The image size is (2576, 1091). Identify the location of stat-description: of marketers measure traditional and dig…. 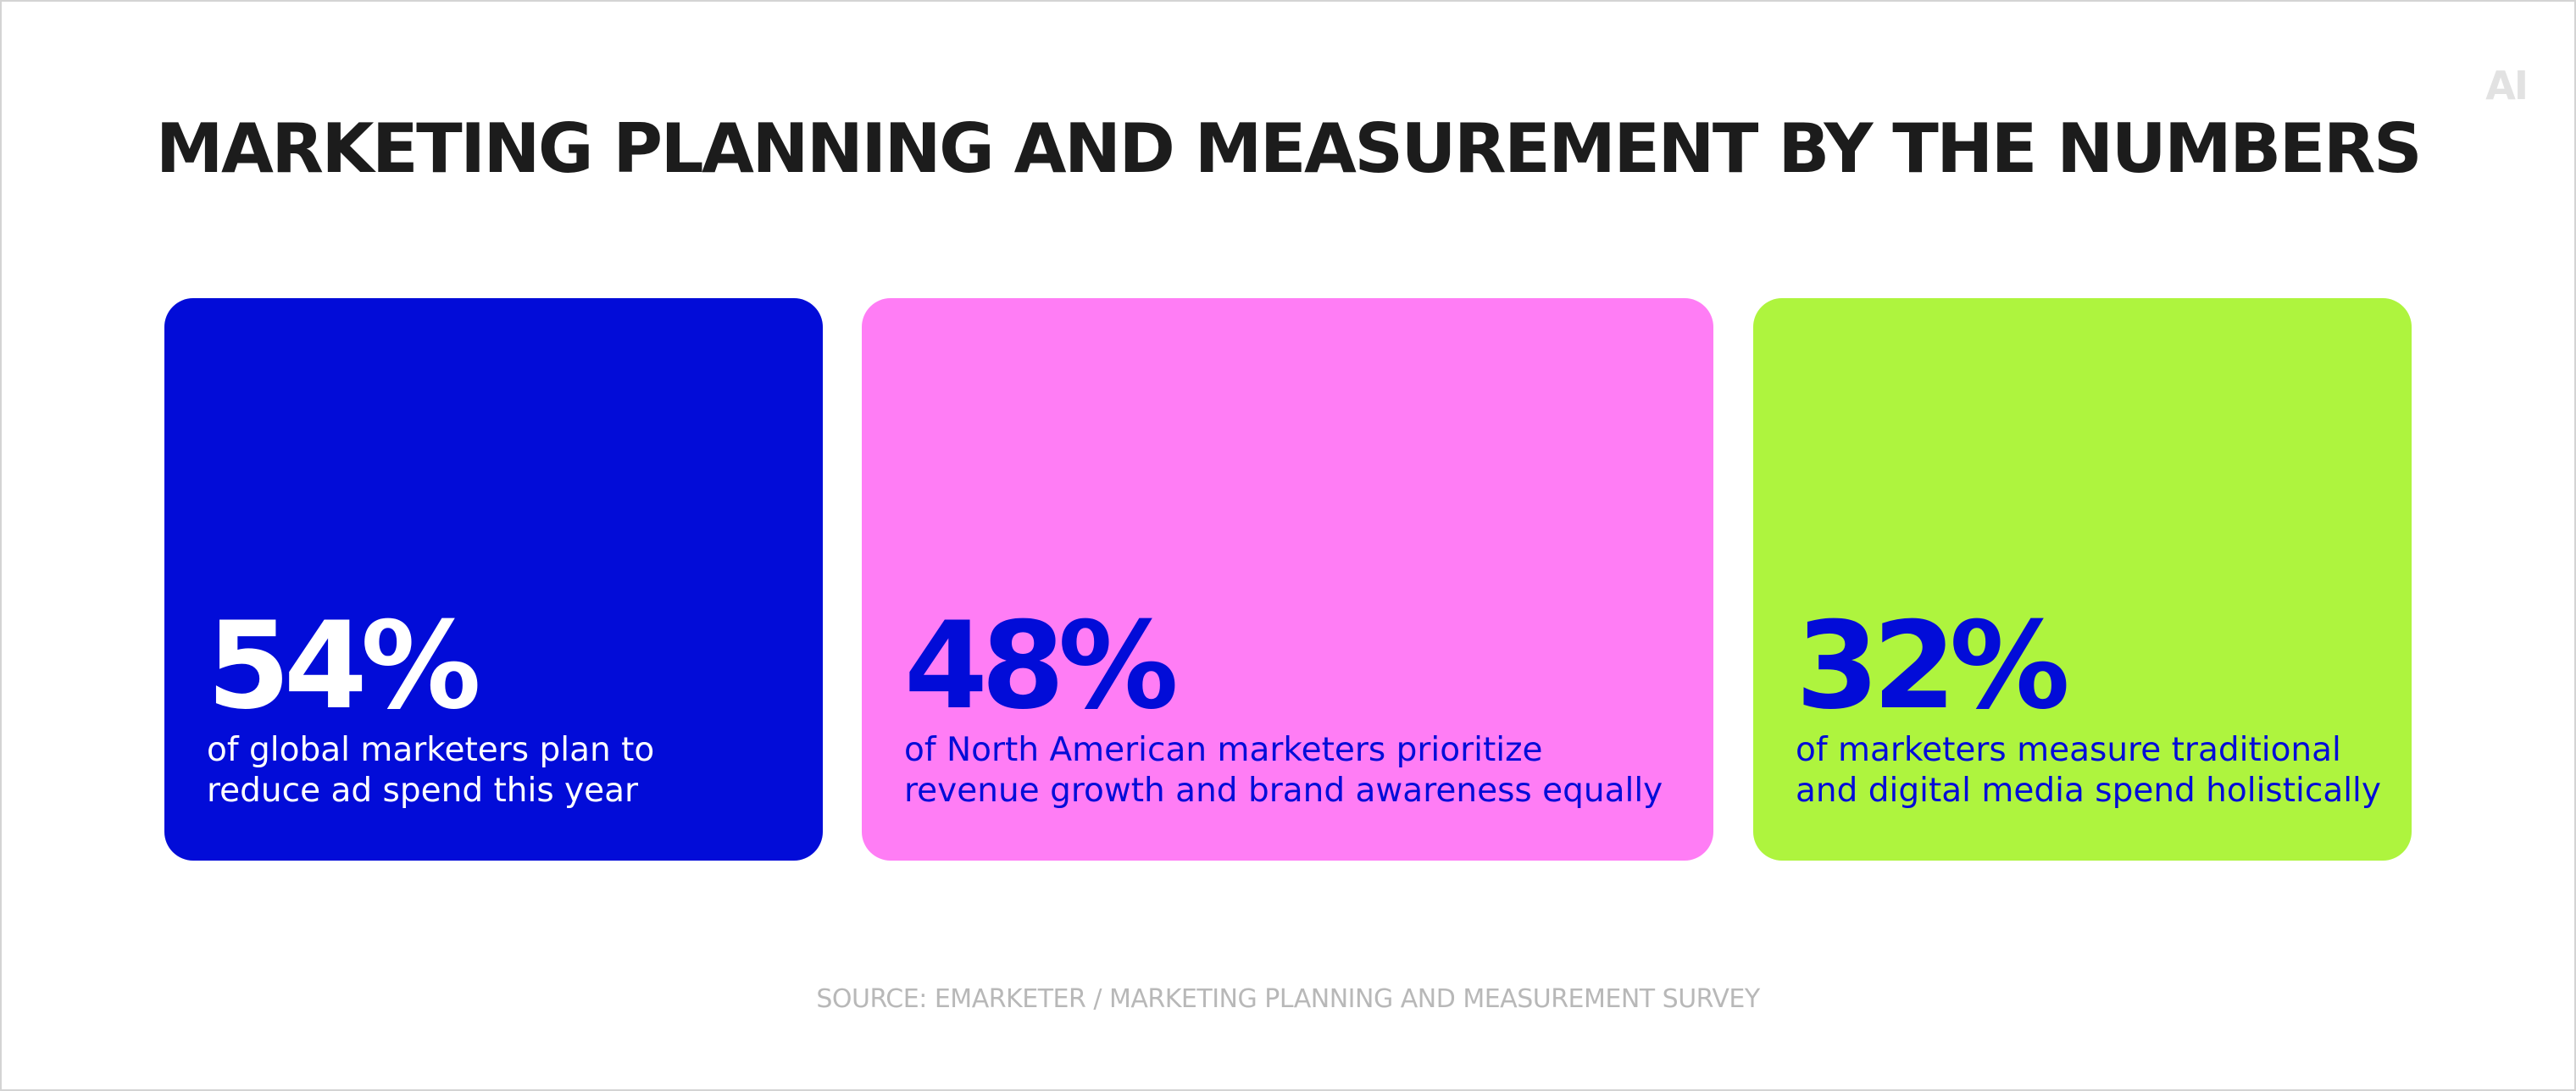
(2186, 770).